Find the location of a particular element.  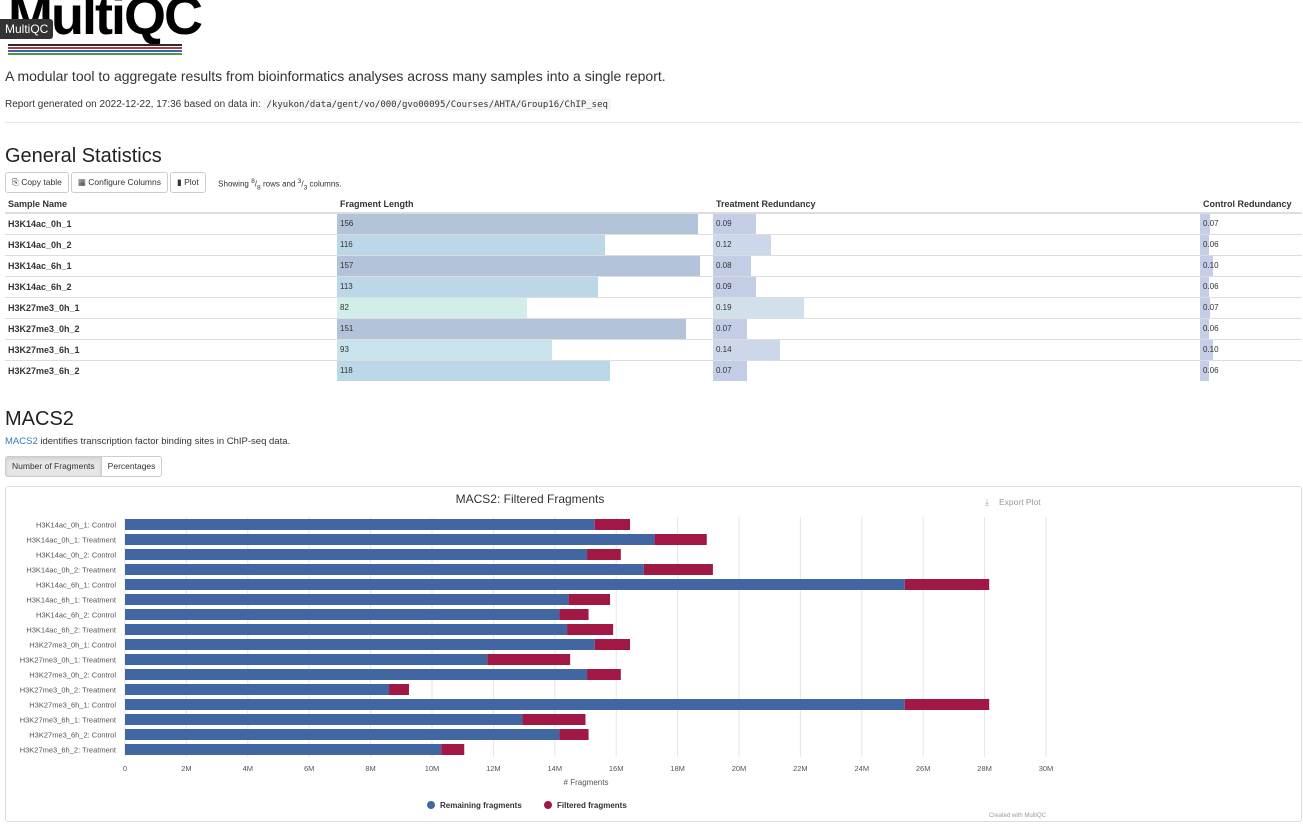

bar-wrapper: 93 is located at coordinates (525, 350).